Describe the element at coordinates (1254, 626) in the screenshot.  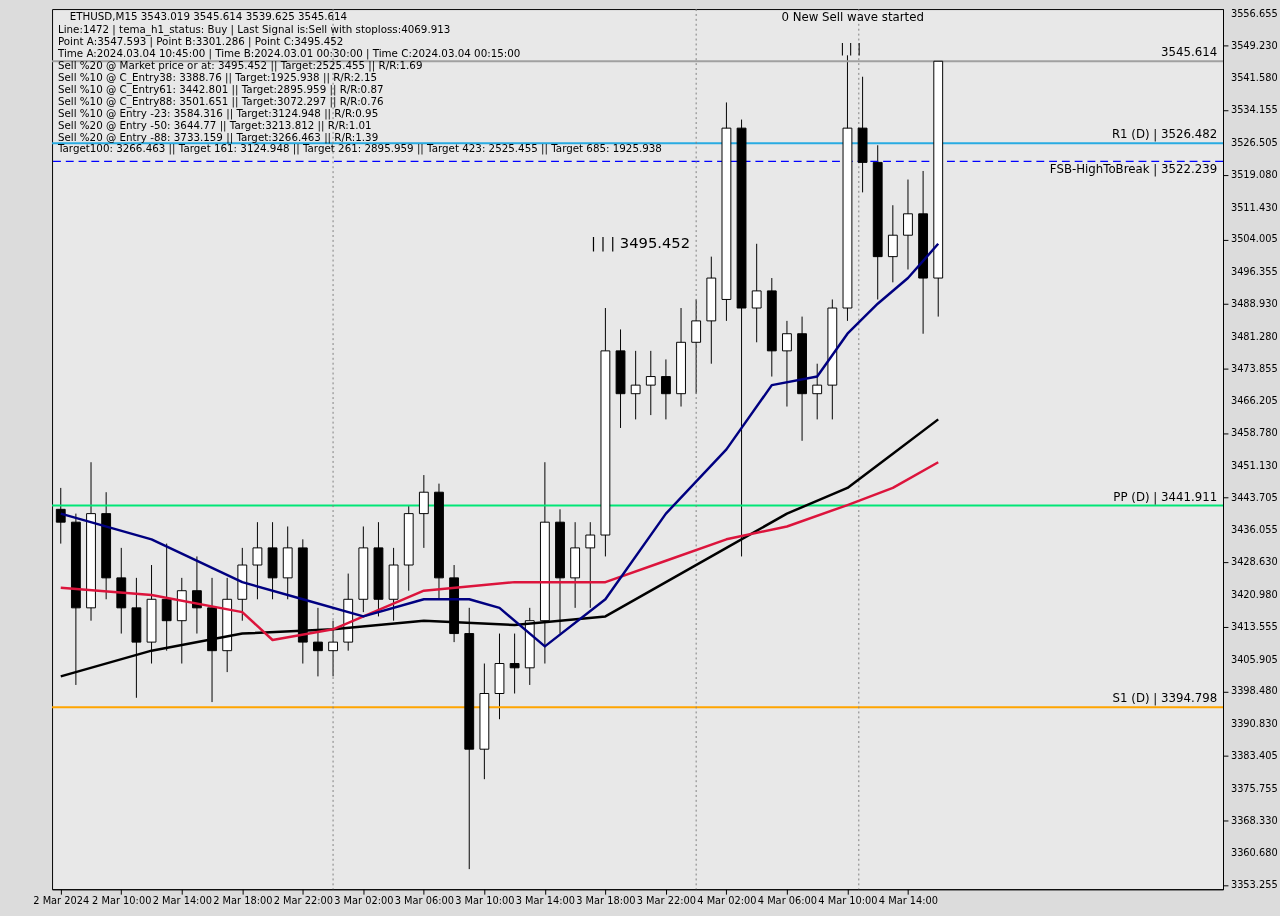
I see `y-tick-label: 3413.555` at that location.